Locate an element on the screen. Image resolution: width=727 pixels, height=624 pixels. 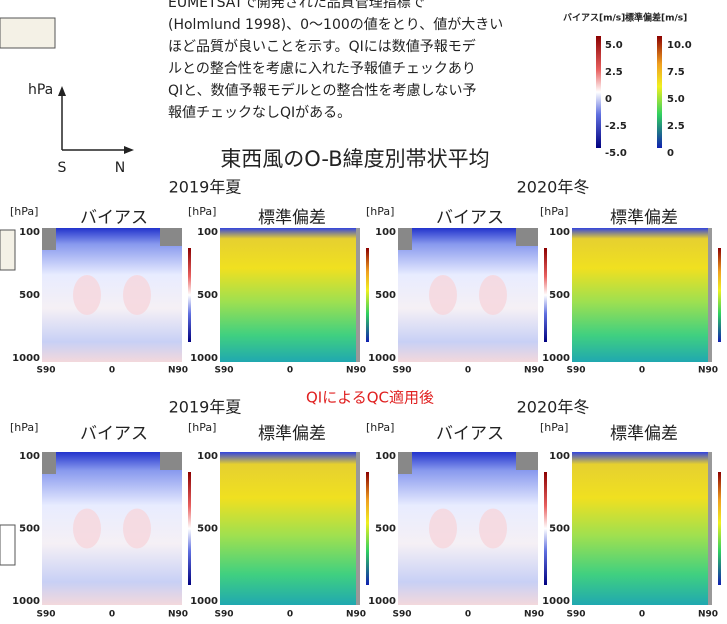
side-box is located at coordinates (8, 545).